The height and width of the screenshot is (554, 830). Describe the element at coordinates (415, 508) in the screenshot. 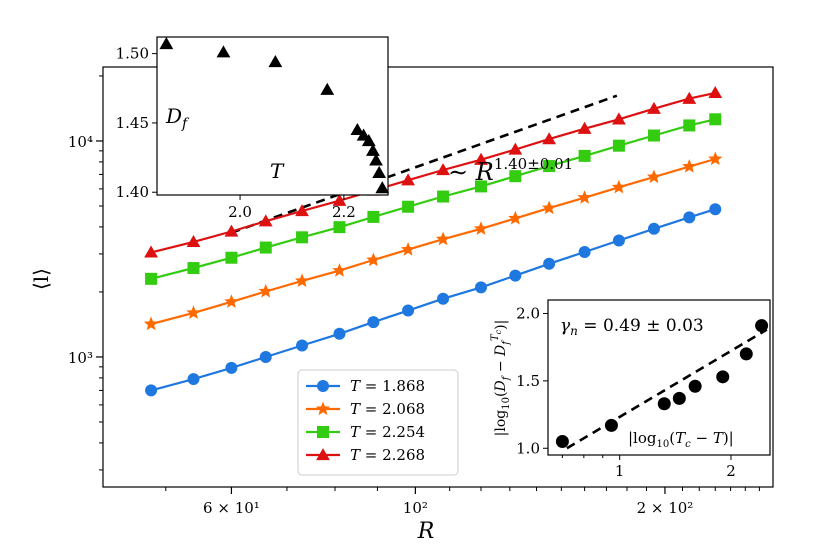

I see `main-x-tick-label: 10²` at that location.